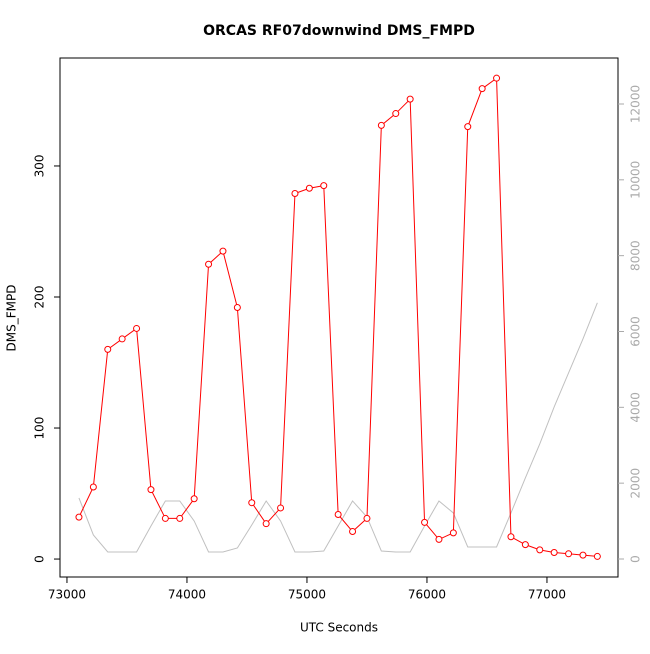 This screenshot has width=650, height=654. What do you see at coordinates (40, 428) in the screenshot?
I see `y-tick-label: 100` at bounding box center [40, 428].